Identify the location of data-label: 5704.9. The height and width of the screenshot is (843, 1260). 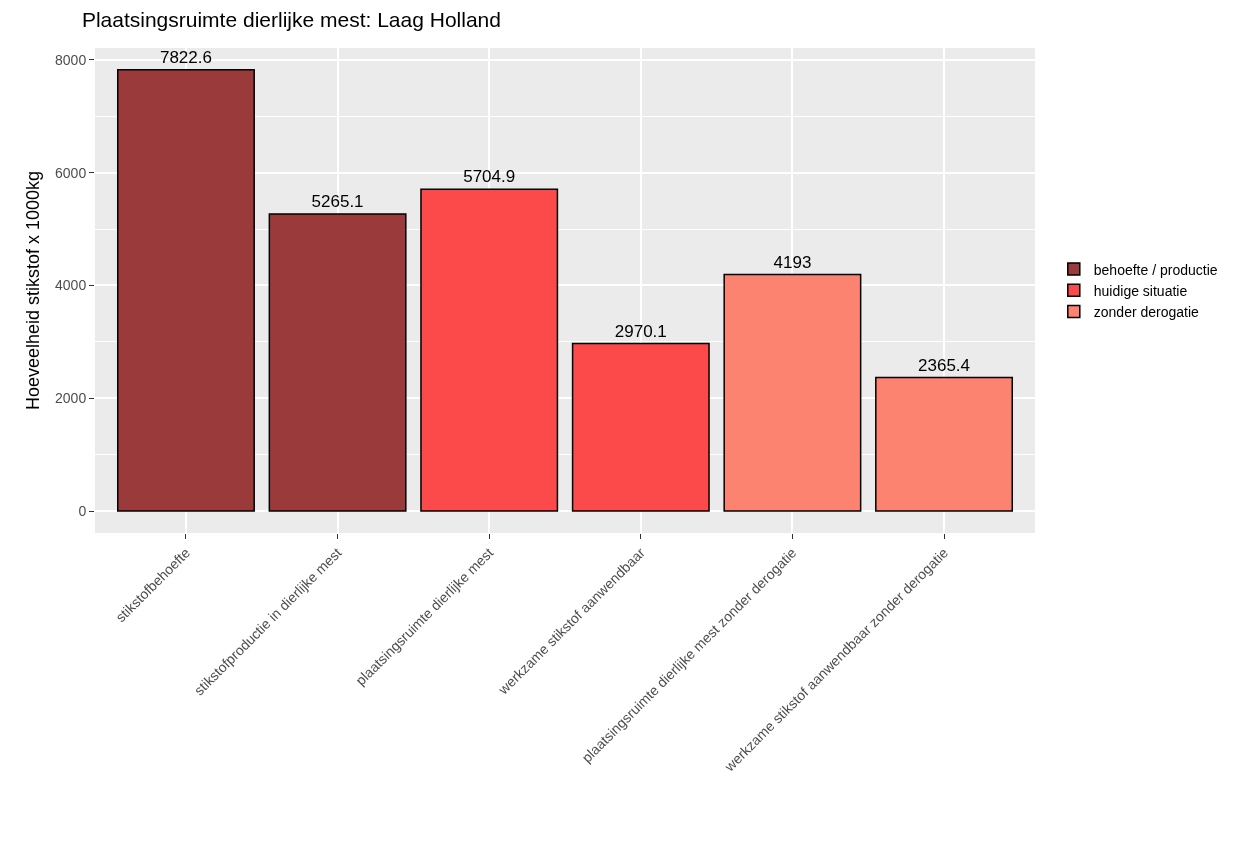
(489, 177).